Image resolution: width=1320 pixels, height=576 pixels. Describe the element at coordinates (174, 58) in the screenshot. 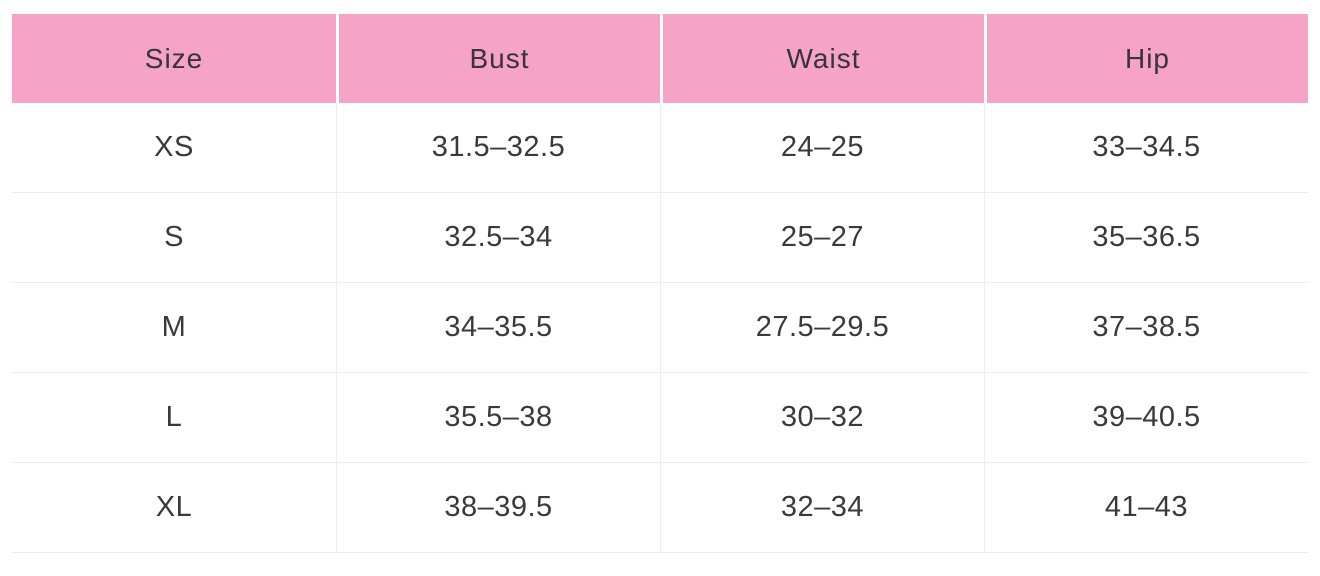

I see `column-header-size: Size` at that location.